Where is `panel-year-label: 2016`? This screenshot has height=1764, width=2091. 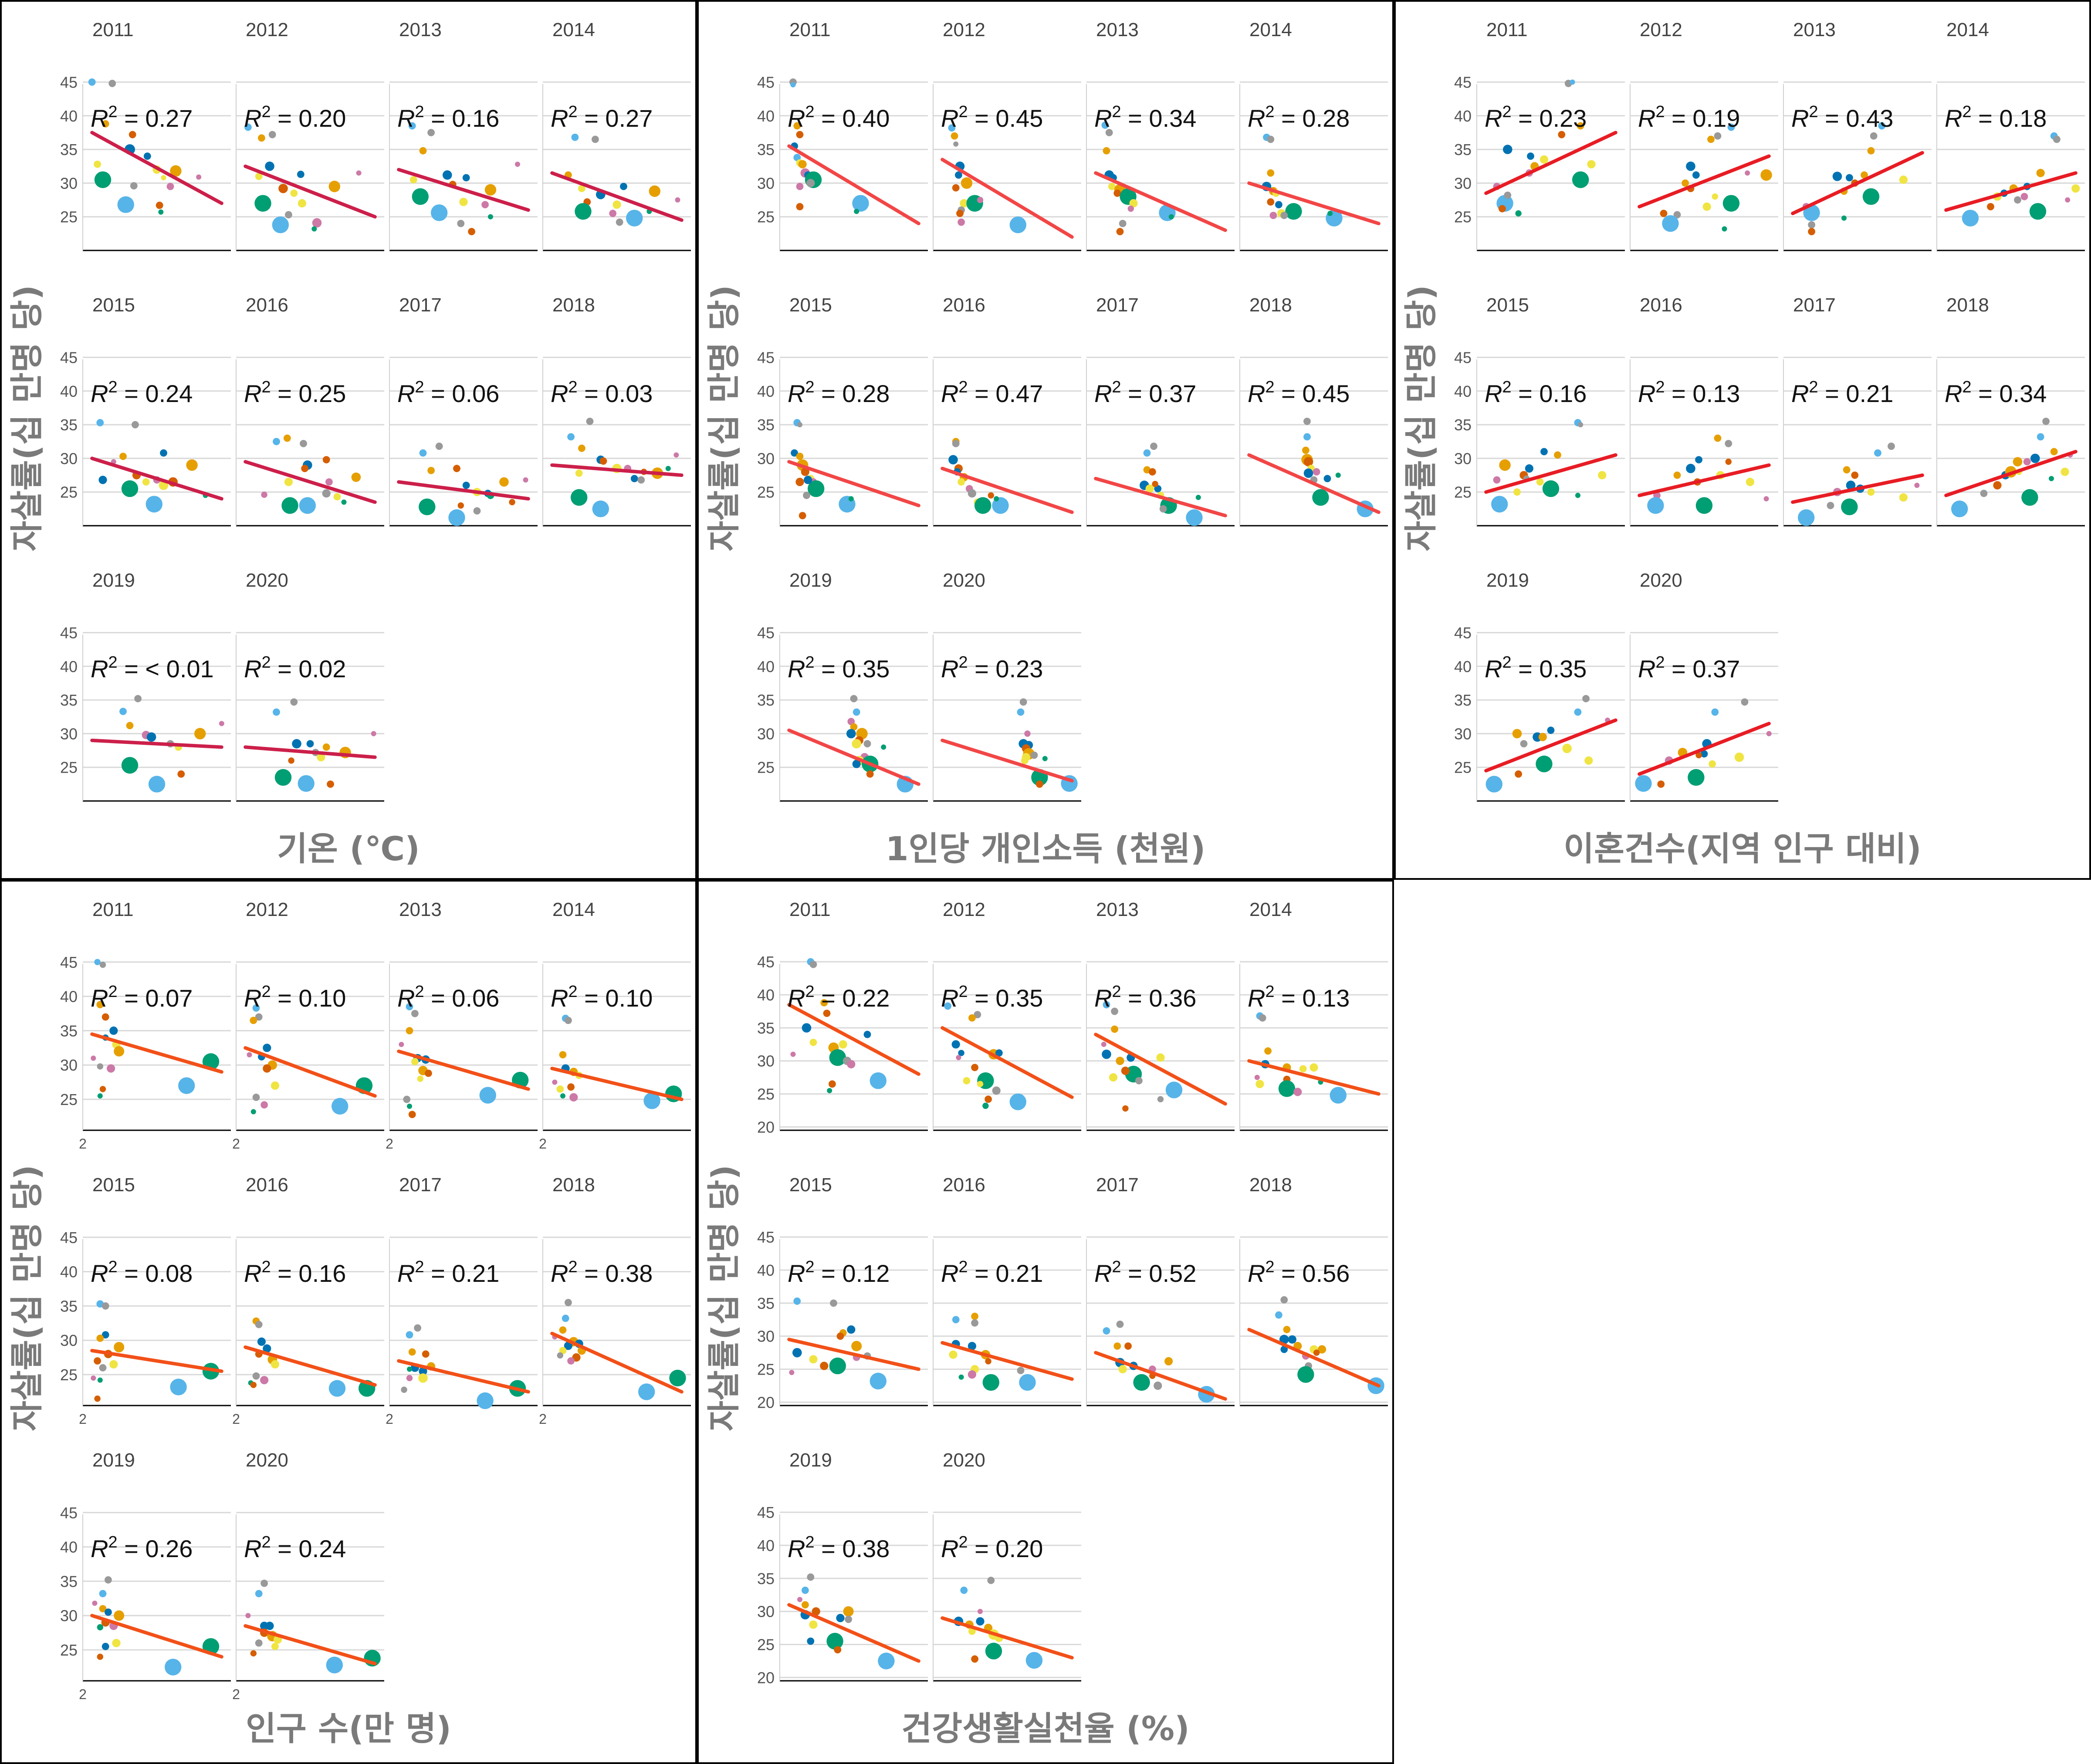 panel-year-label: 2016 is located at coordinates (267, 1185).